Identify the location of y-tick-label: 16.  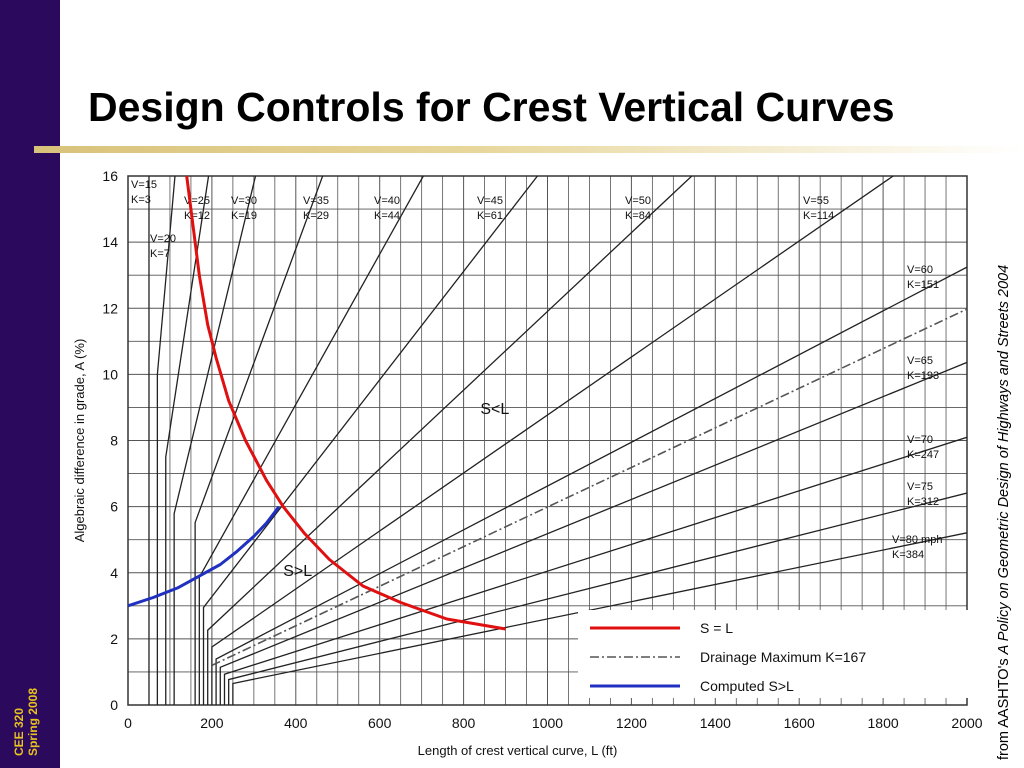
(110, 176).